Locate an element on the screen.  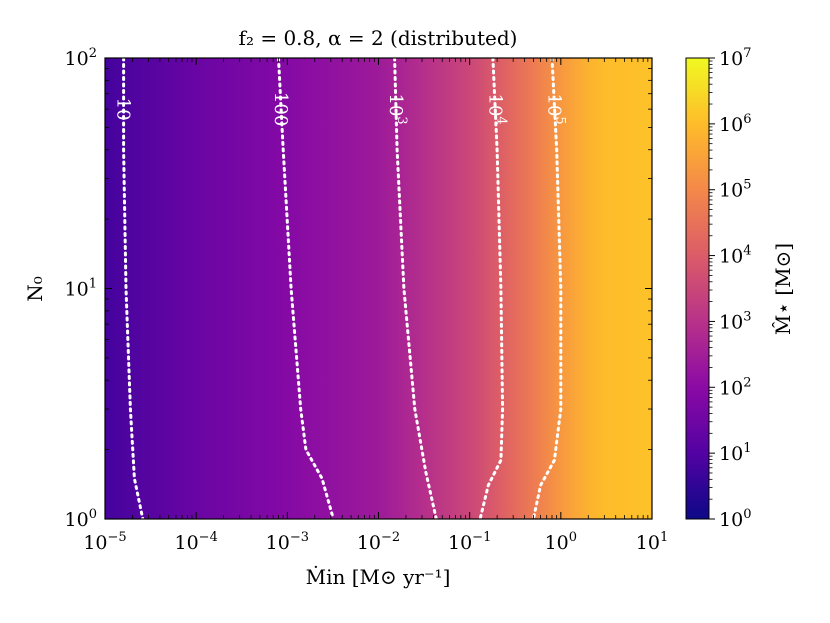
contour-label-1: 10 is located at coordinates (123, 109).